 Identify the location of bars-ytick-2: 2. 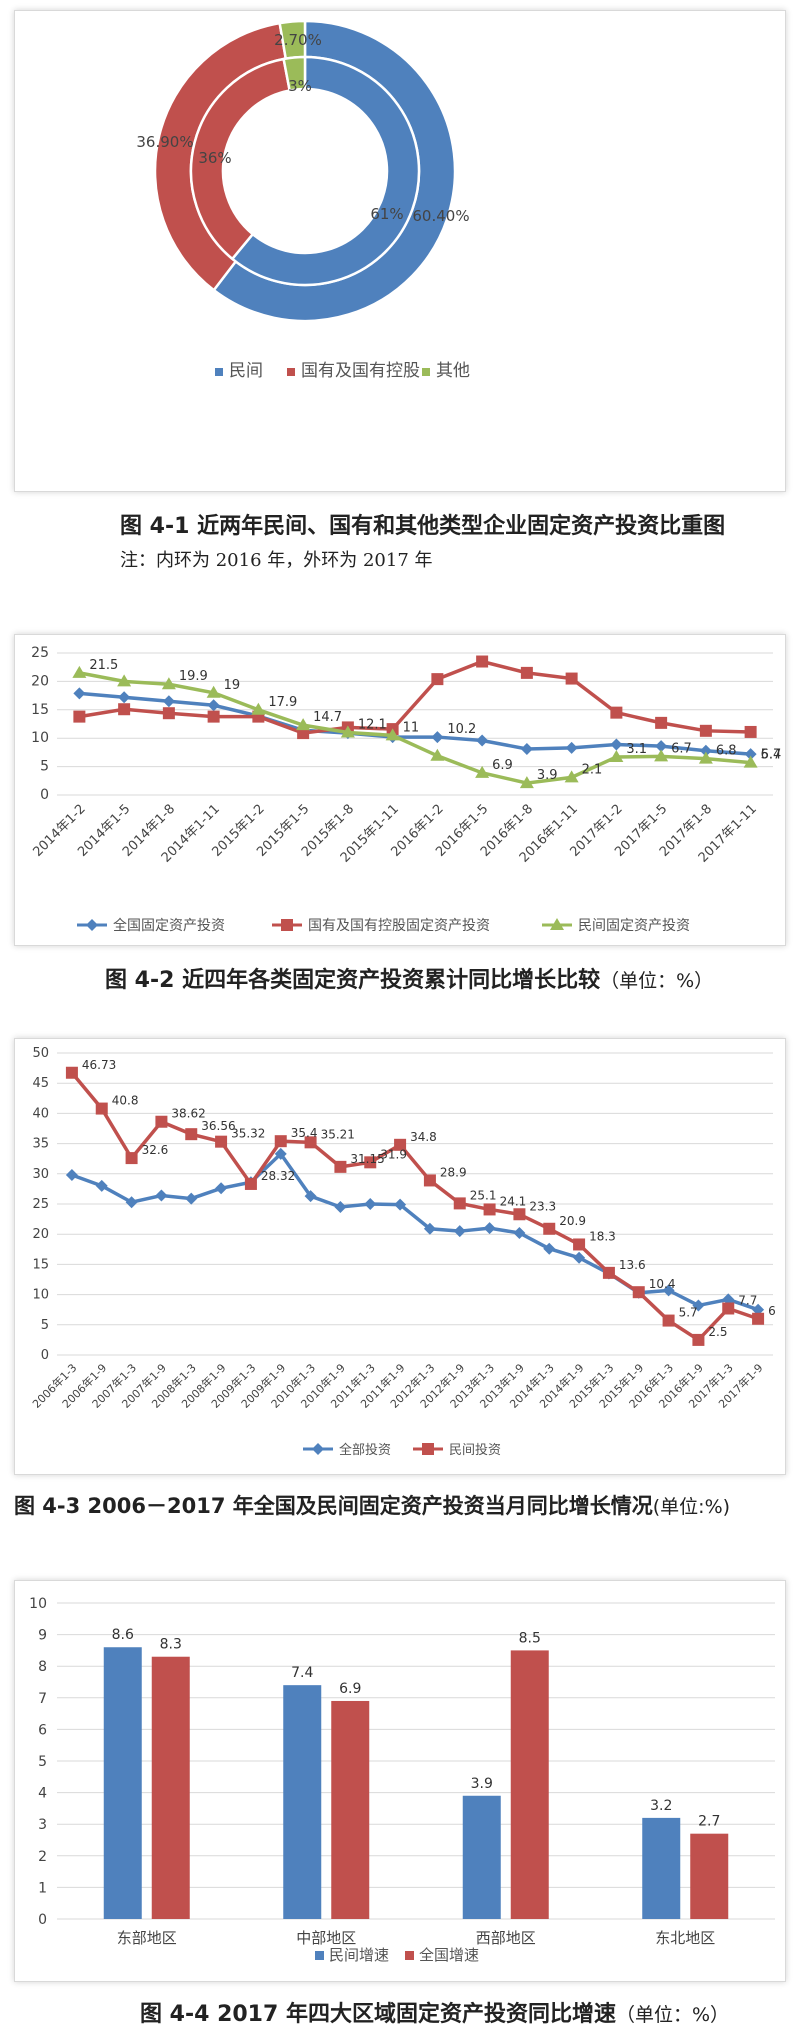
(42, 1857).